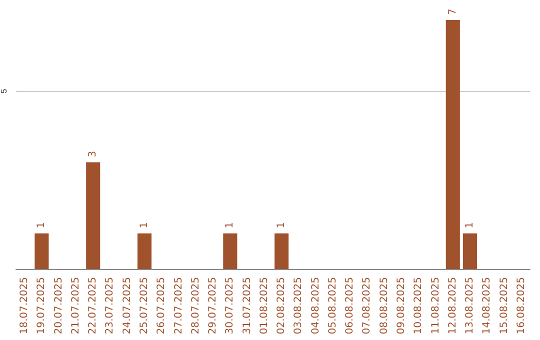  What do you see at coordinates (504, 305) in the screenshot?
I see `x-tick-label: 15.08.2025` at bounding box center [504, 305].